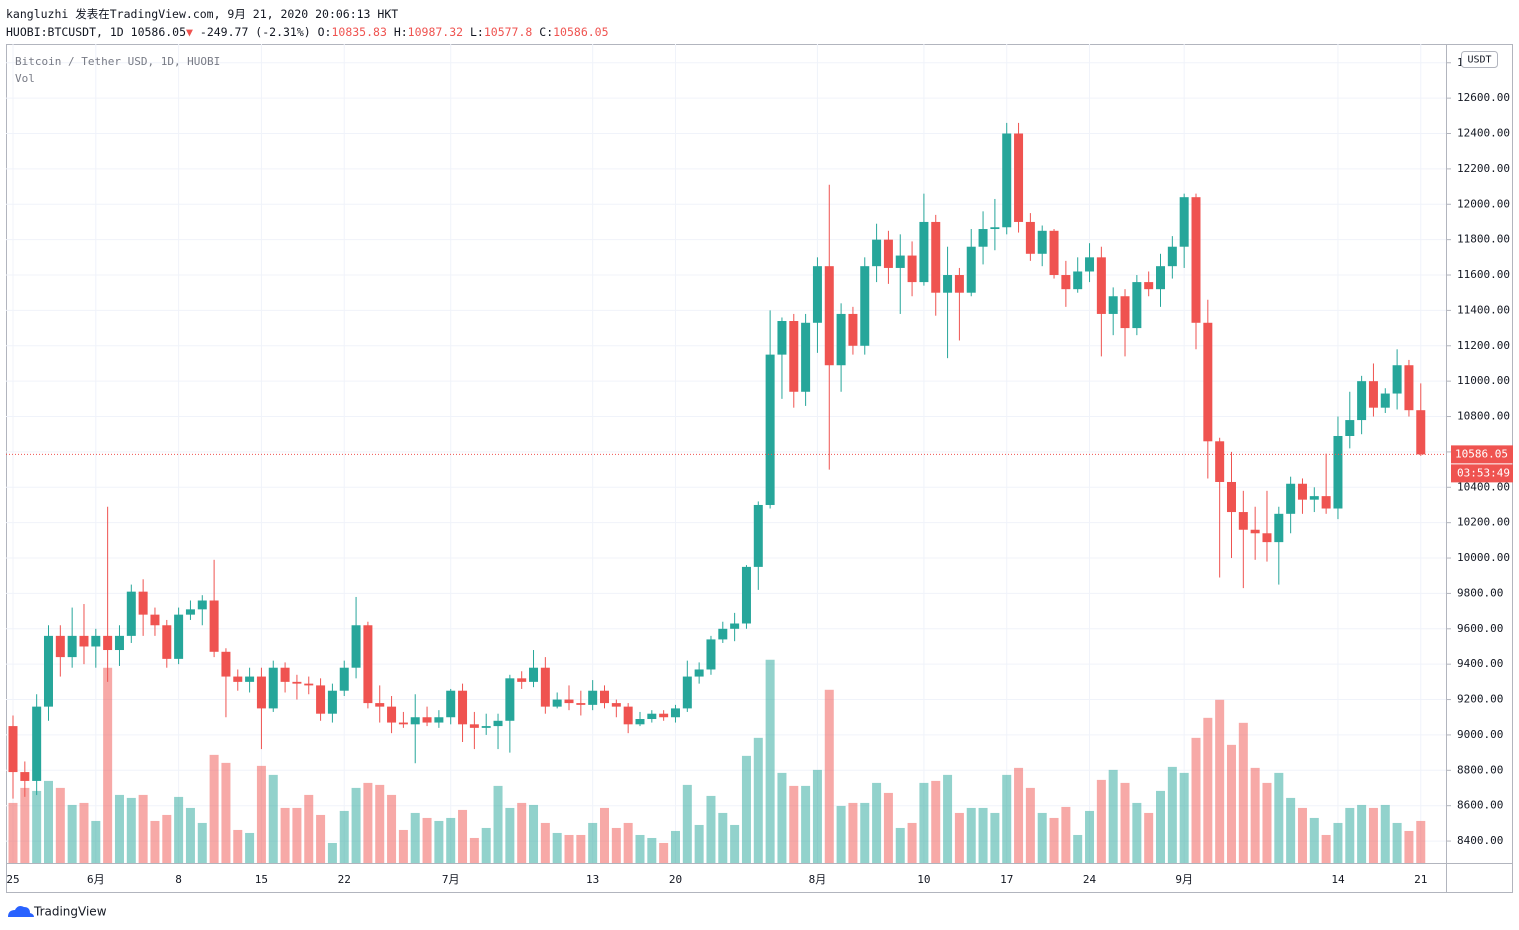 This screenshot has height=930, width=1519. What do you see at coordinates (1483, 472) in the screenshot?
I see `countdown: 03:53:49` at bounding box center [1483, 472].